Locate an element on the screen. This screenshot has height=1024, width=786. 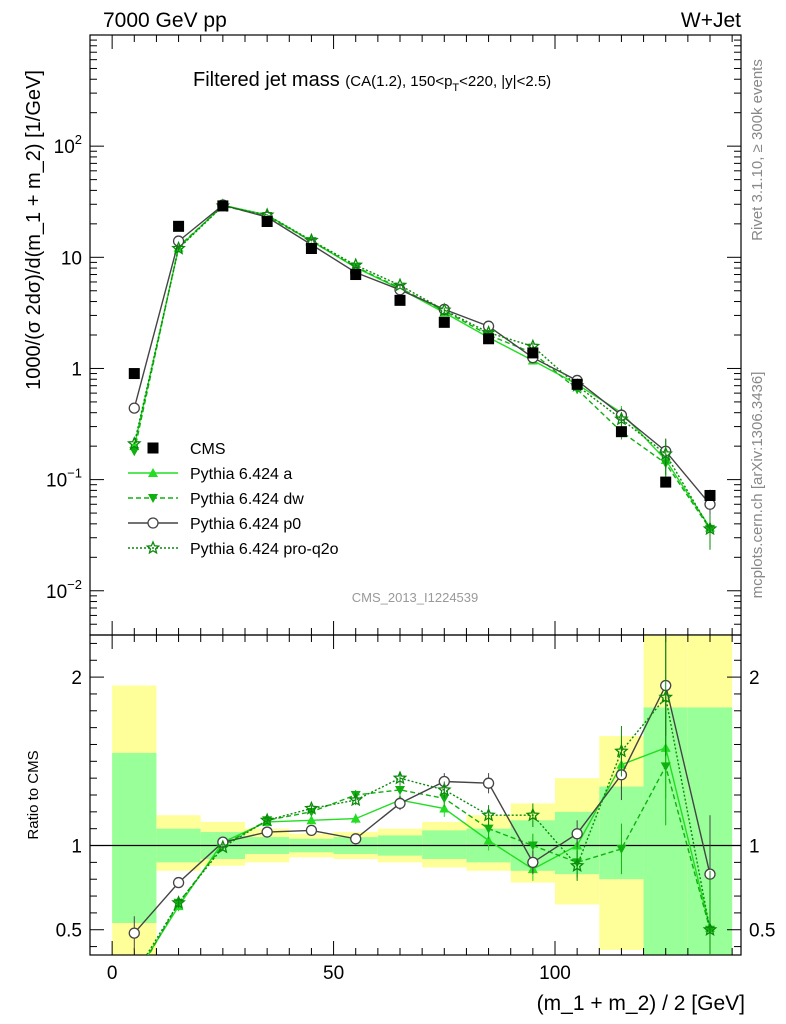
legend-label-data: CMS is located at coordinates (208, 449).